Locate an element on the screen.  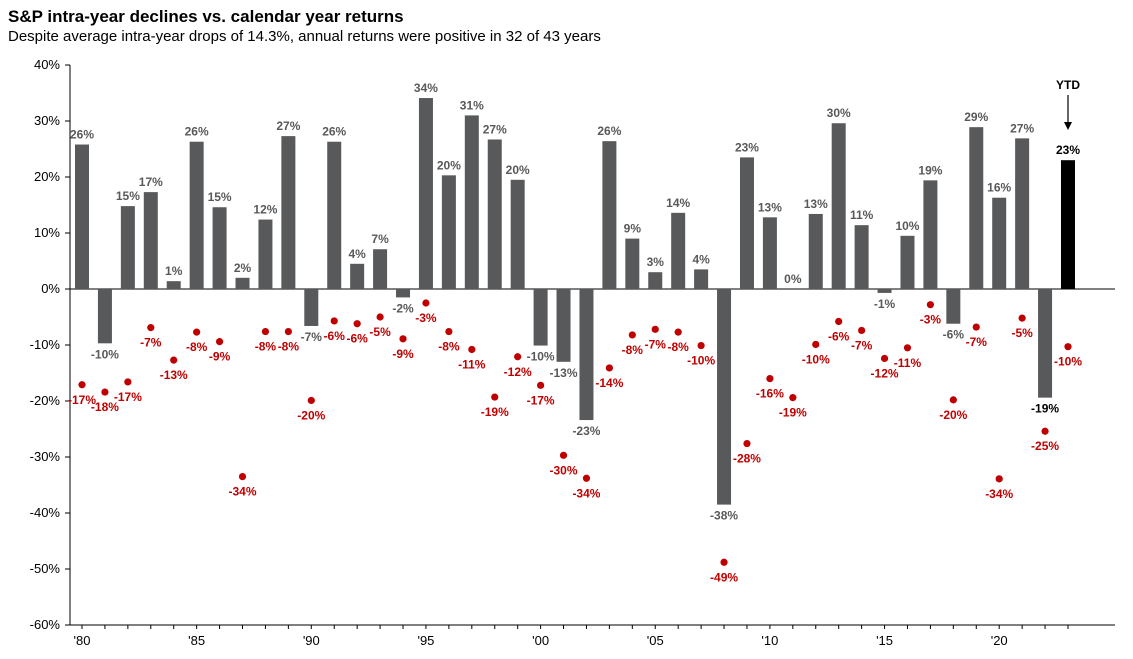
x-tick-label: '05 is located at coordinates (655, 640).